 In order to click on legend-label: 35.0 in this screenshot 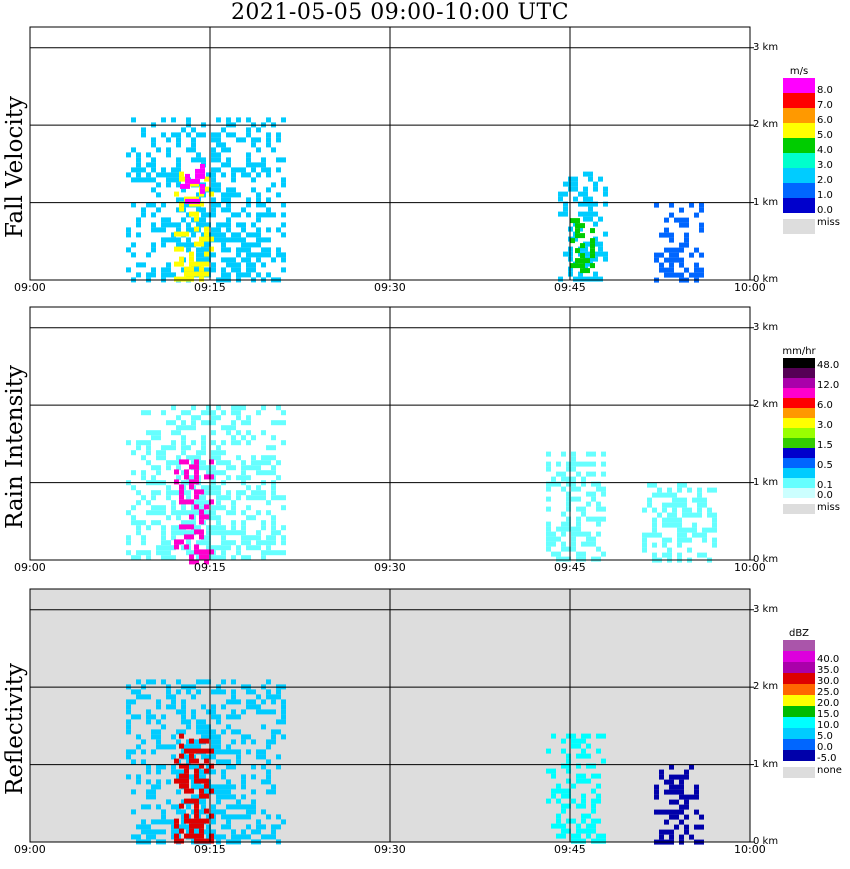, I will do `click(828, 670)`.